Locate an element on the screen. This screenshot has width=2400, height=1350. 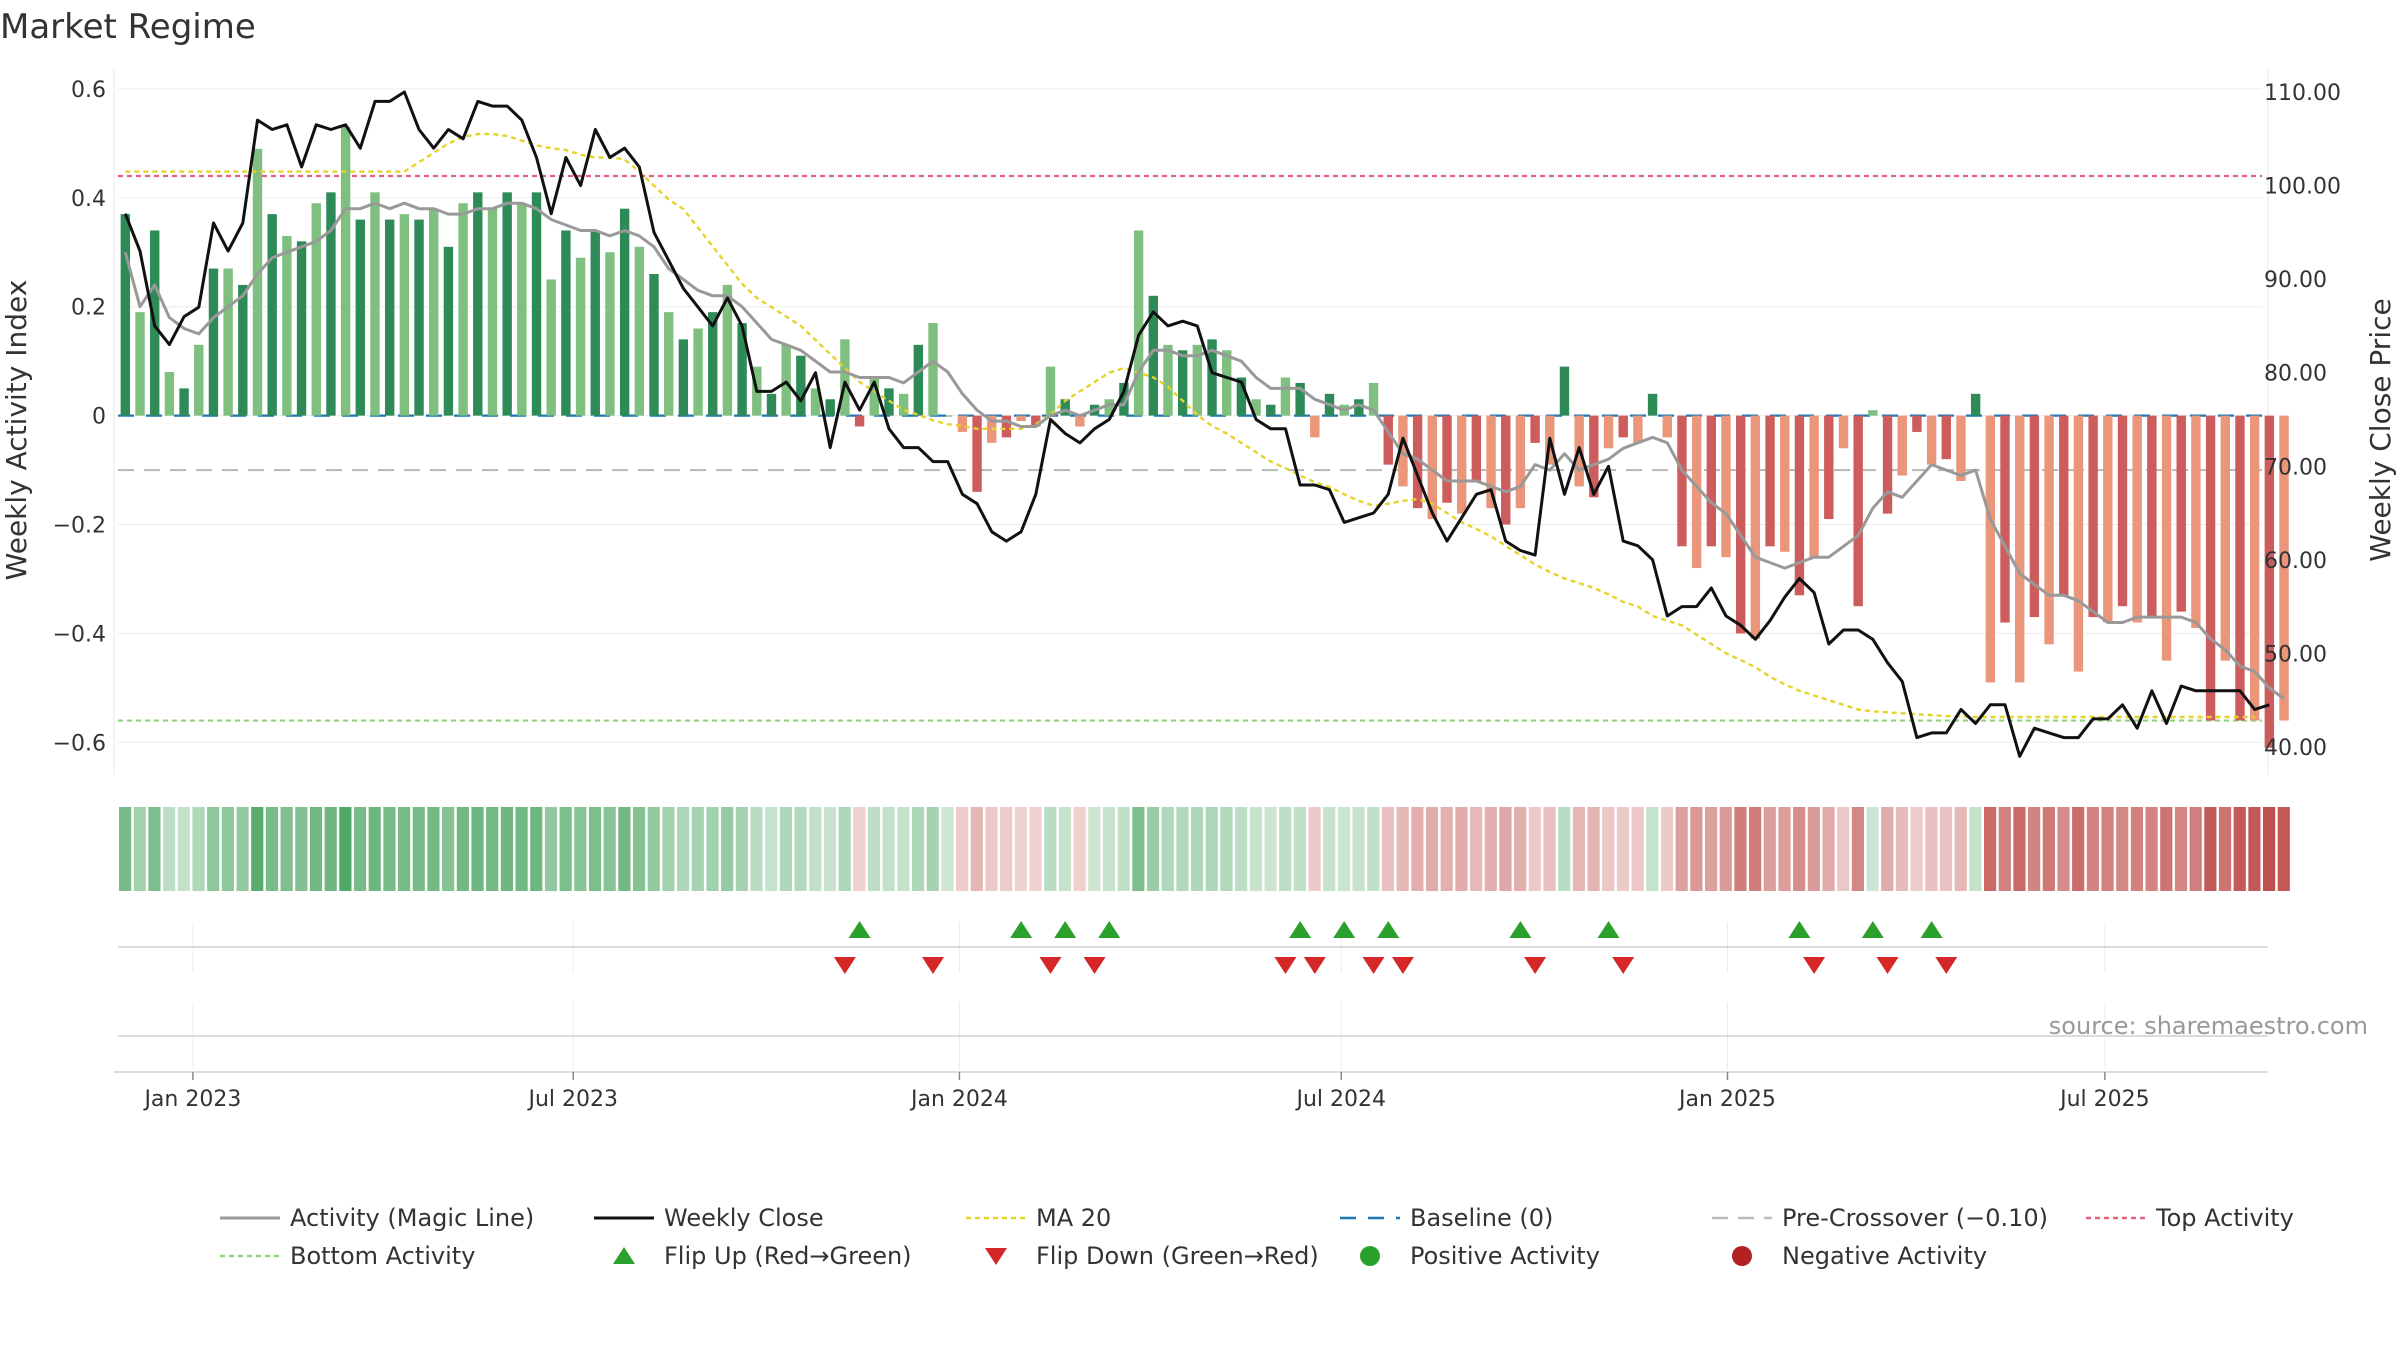
right-tick-label: 40.00 is located at coordinates (2295, 748).